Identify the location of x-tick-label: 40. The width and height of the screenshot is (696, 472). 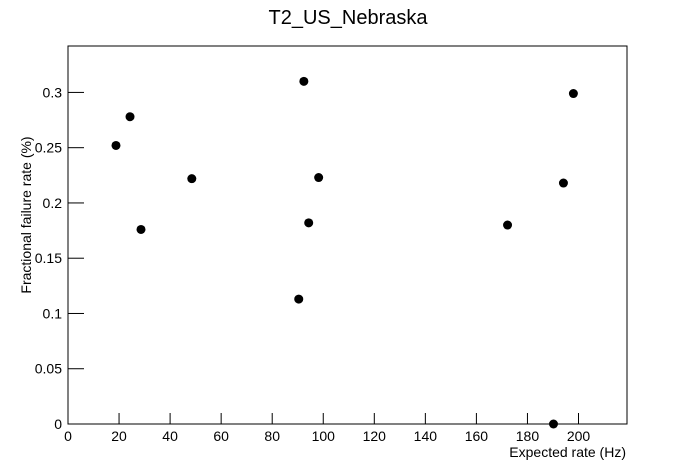
(170, 436).